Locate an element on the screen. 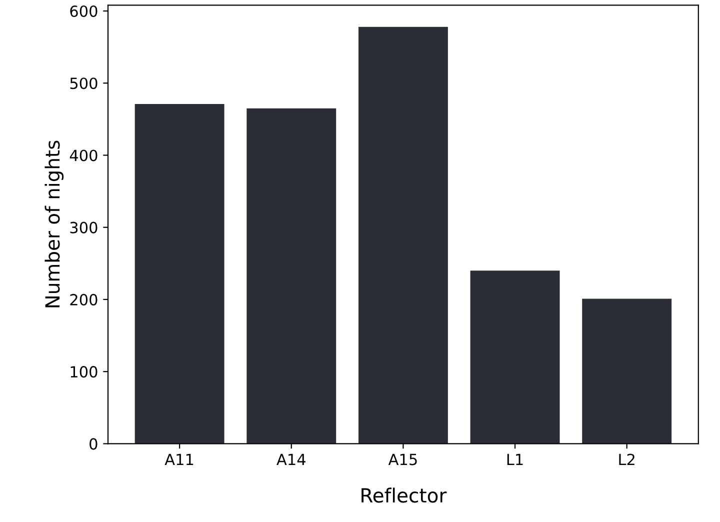 This screenshot has width=720, height=522. y-tick-label: 300 is located at coordinates (84, 228).